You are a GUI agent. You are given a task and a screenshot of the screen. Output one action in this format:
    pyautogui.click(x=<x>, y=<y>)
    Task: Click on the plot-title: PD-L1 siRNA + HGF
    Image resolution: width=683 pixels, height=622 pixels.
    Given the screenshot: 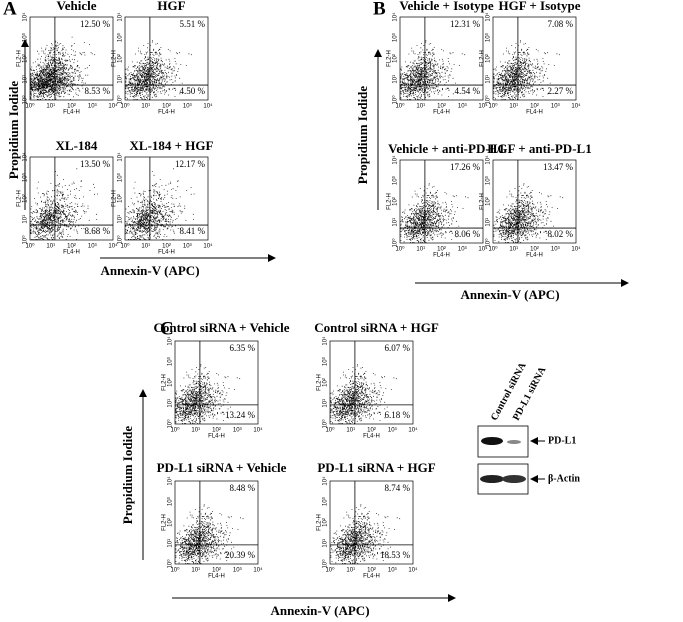 What is the action you would take?
    pyautogui.click(x=376, y=467)
    